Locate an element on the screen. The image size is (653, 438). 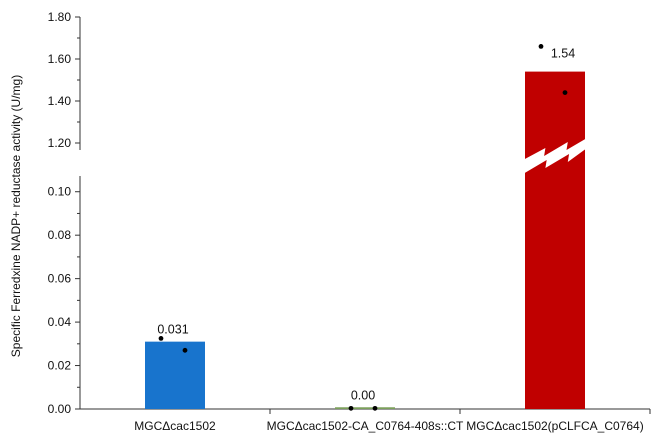
y-tick-label: 0.06 is located at coordinates (60, 279).